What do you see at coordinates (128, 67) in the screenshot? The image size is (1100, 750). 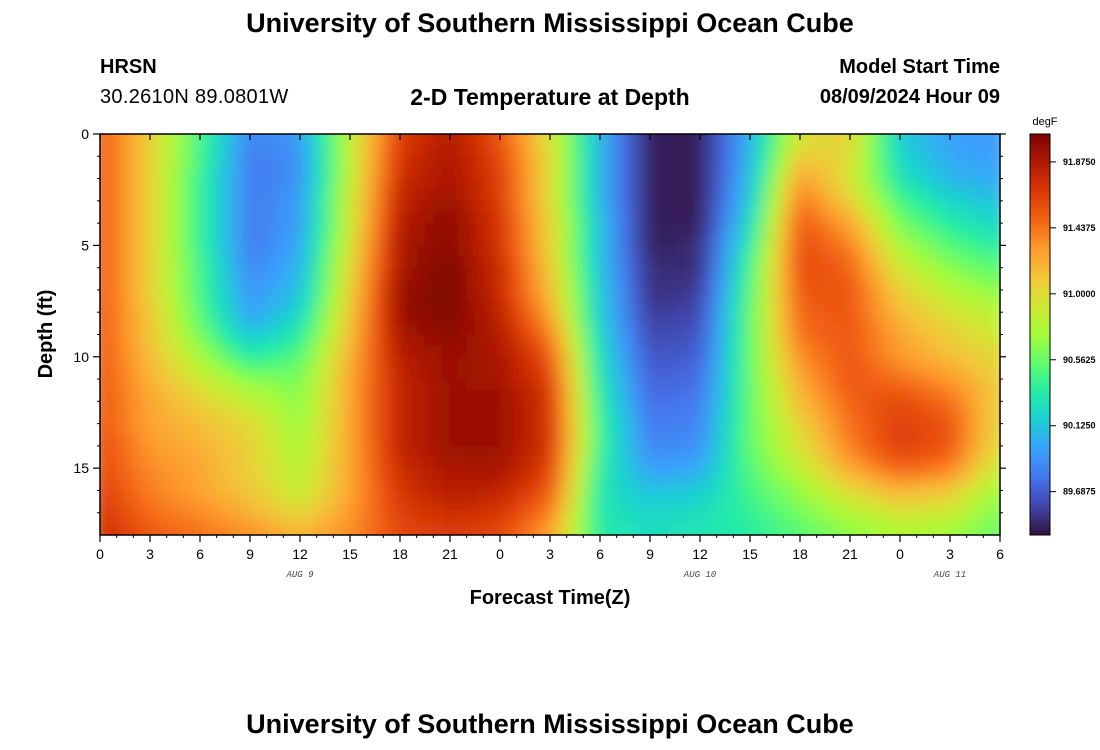 I see `station-name: HRSN` at bounding box center [128, 67].